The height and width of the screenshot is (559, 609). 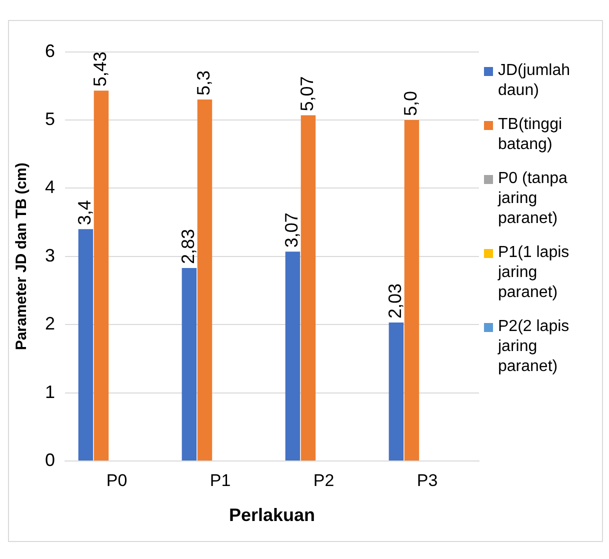 What do you see at coordinates (272, 515) in the screenshot?
I see `x-axis-title: Perlakuan` at bounding box center [272, 515].